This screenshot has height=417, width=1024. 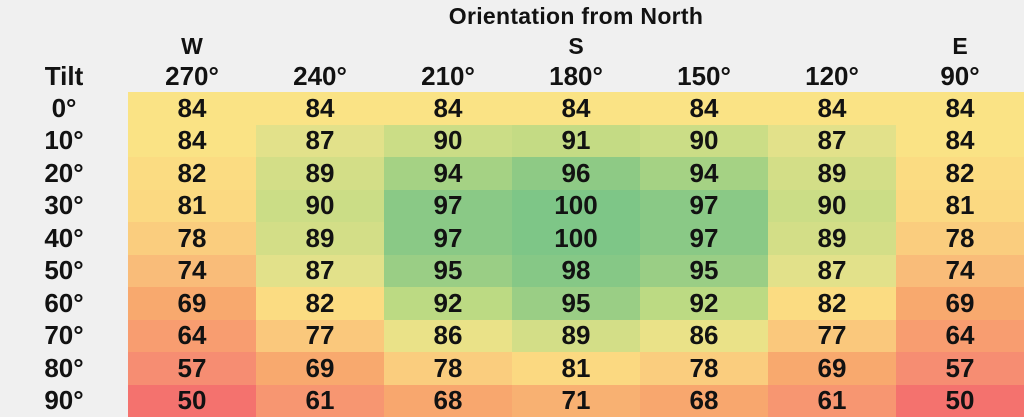 What do you see at coordinates (64, 400) in the screenshot?
I see `row-label: 90°` at bounding box center [64, 400].